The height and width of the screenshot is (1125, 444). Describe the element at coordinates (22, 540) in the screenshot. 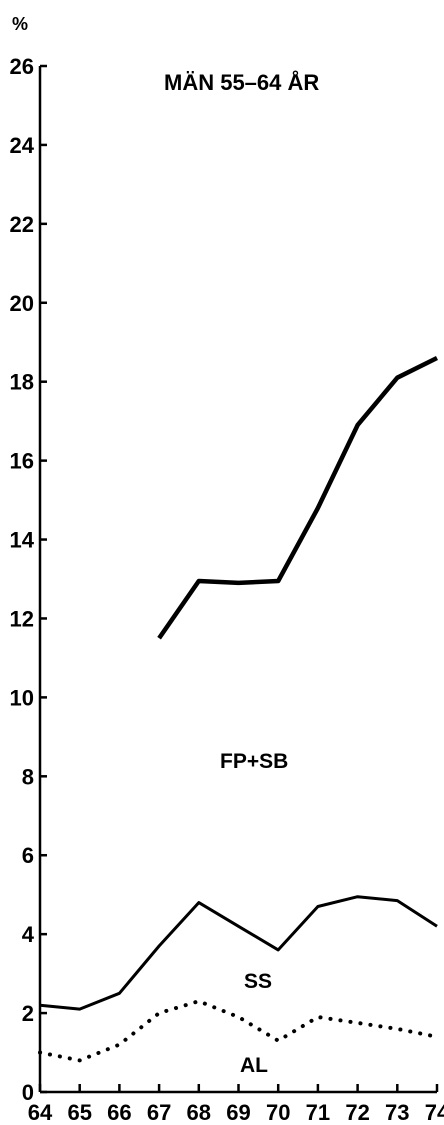

I see `y-tick-label-14: 14` at that location.